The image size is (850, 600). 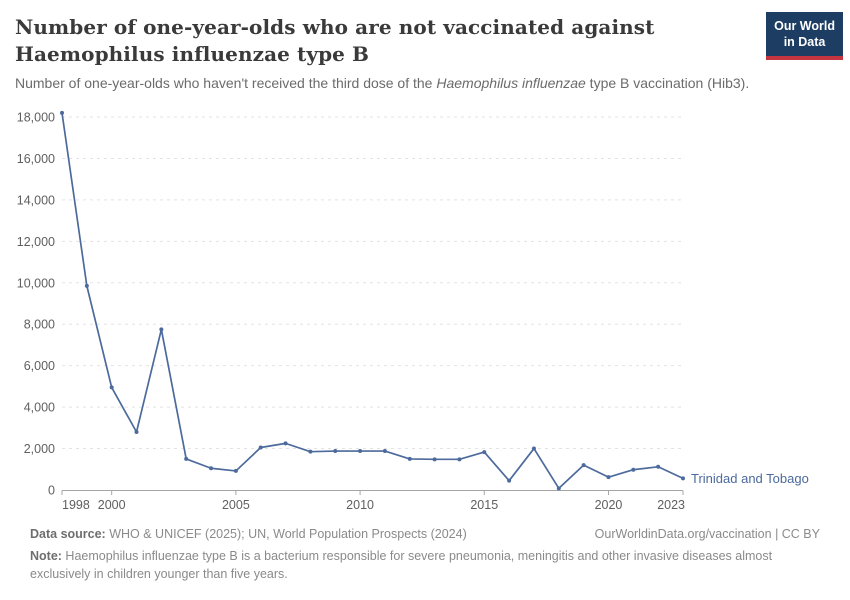 I want to click on y-tick-label: 4,000, so click(x=39, y=408).